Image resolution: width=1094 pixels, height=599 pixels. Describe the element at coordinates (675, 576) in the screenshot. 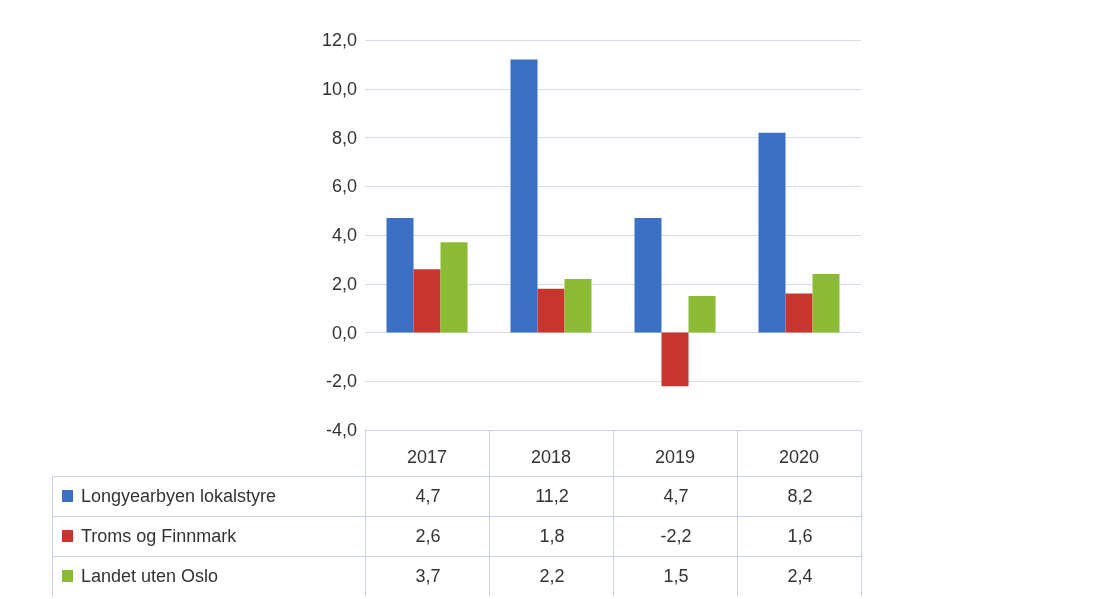

I see `data-label: 1,5` at that location.